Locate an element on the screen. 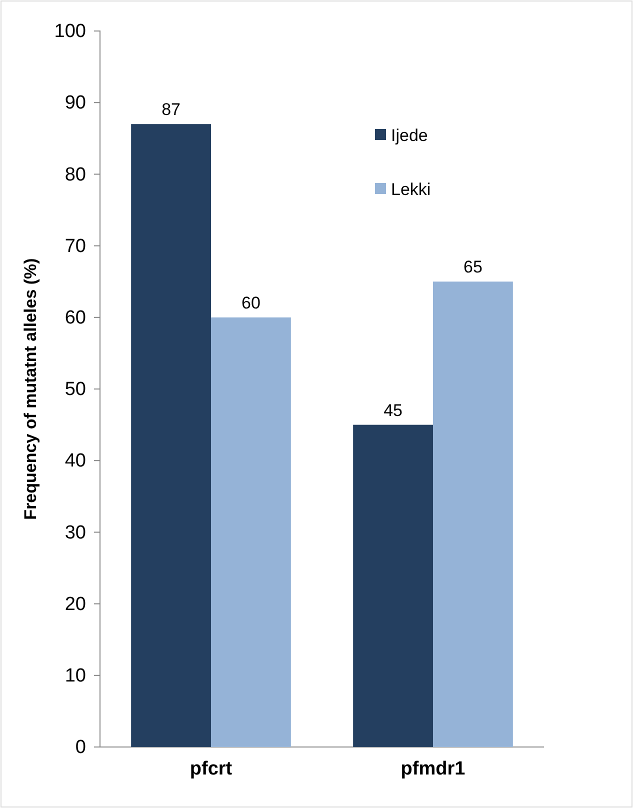  y-tick-label: 50 is located at coordinates (75, 389).